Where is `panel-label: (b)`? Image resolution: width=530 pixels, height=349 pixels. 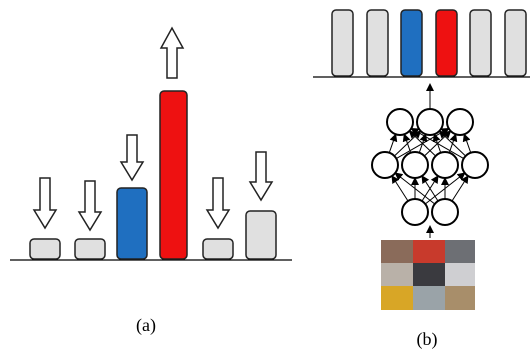
panel-label: (b) is located at coordinates (427, 339).